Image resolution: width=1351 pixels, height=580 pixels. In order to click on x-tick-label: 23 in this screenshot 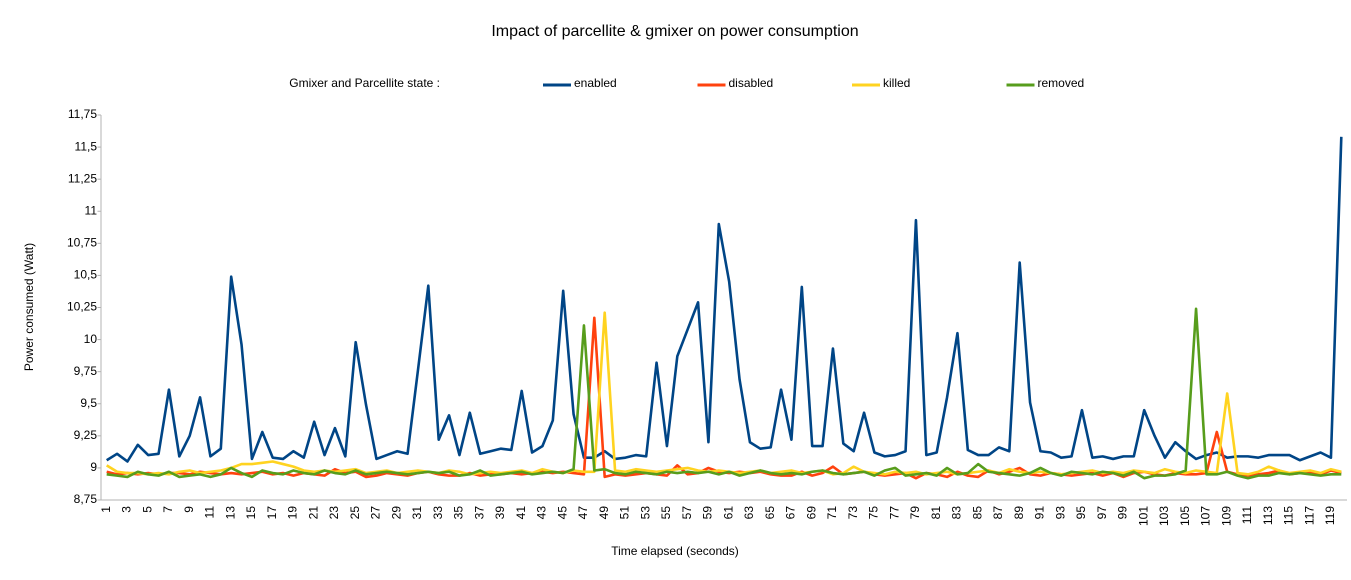, I will do `click(334, 513)`.